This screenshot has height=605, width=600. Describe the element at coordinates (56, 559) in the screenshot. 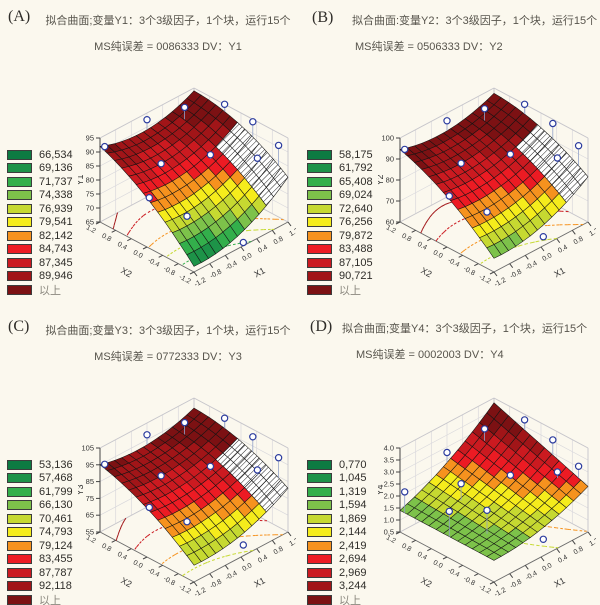

I see `legend-value: 83,455` at that location.